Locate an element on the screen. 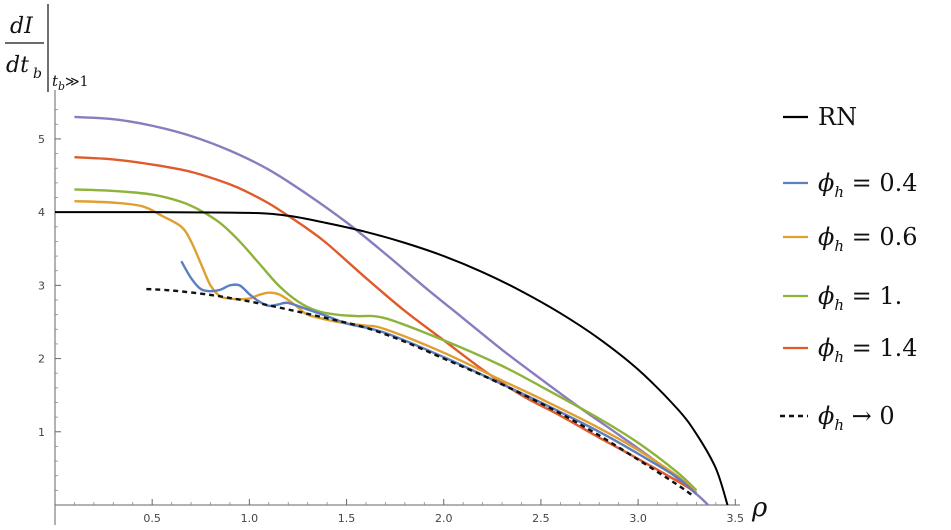 This screenshot has height=530, width=951. y-tick-label: 3 is located at coordinates (41, 285).